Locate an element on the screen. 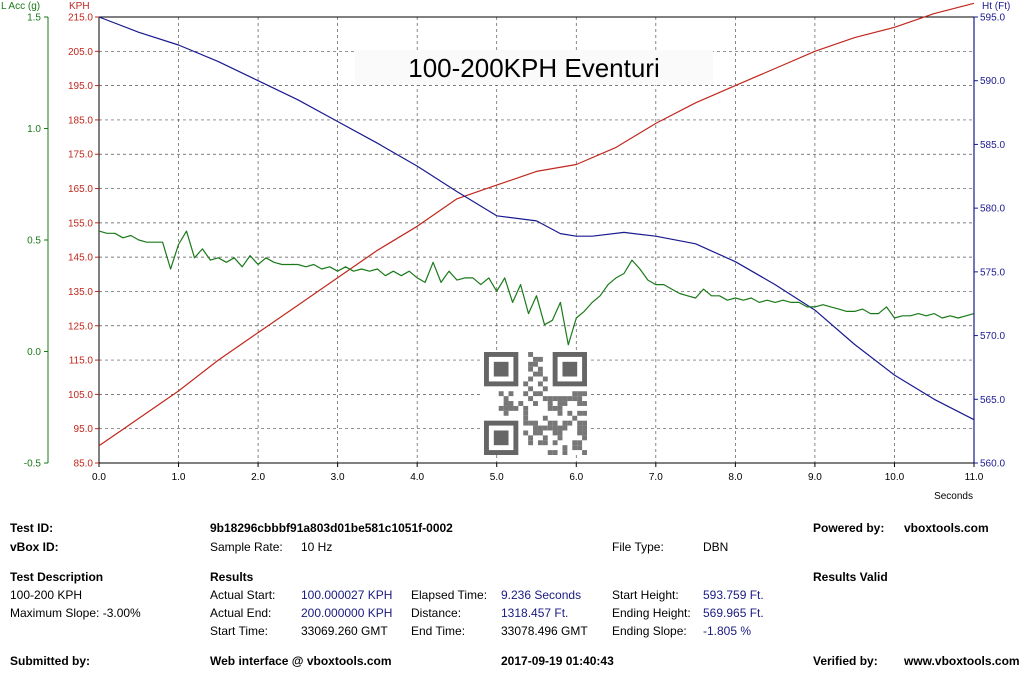 The height and width of the screenshot is (676, 1024). web-interface-link: Web interface @ vboxtools.com is located at coordinates (301, 661).